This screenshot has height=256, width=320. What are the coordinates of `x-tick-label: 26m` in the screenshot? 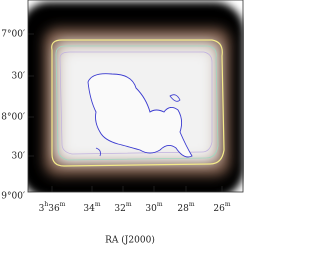 It's located at (221, 207).